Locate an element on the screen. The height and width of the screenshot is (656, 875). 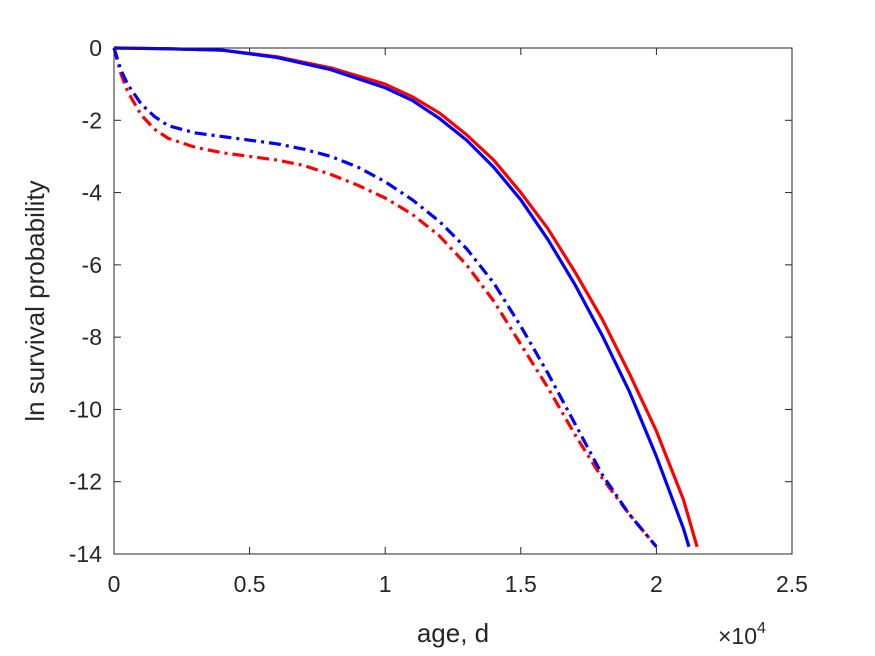
x-axis-exponent: ×10⁴ is located at coordinates (742, 634).